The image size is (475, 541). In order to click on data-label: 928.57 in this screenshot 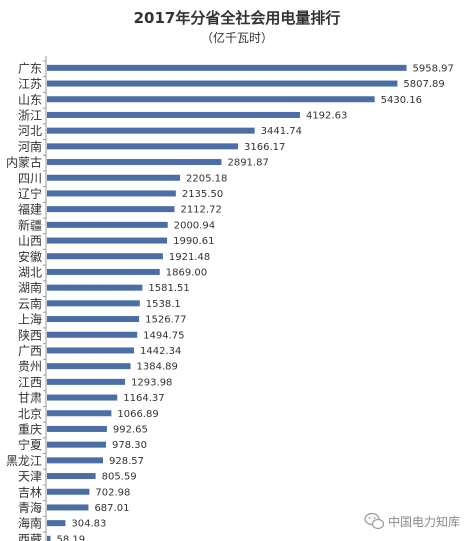, I will do `click(126, 461)`.